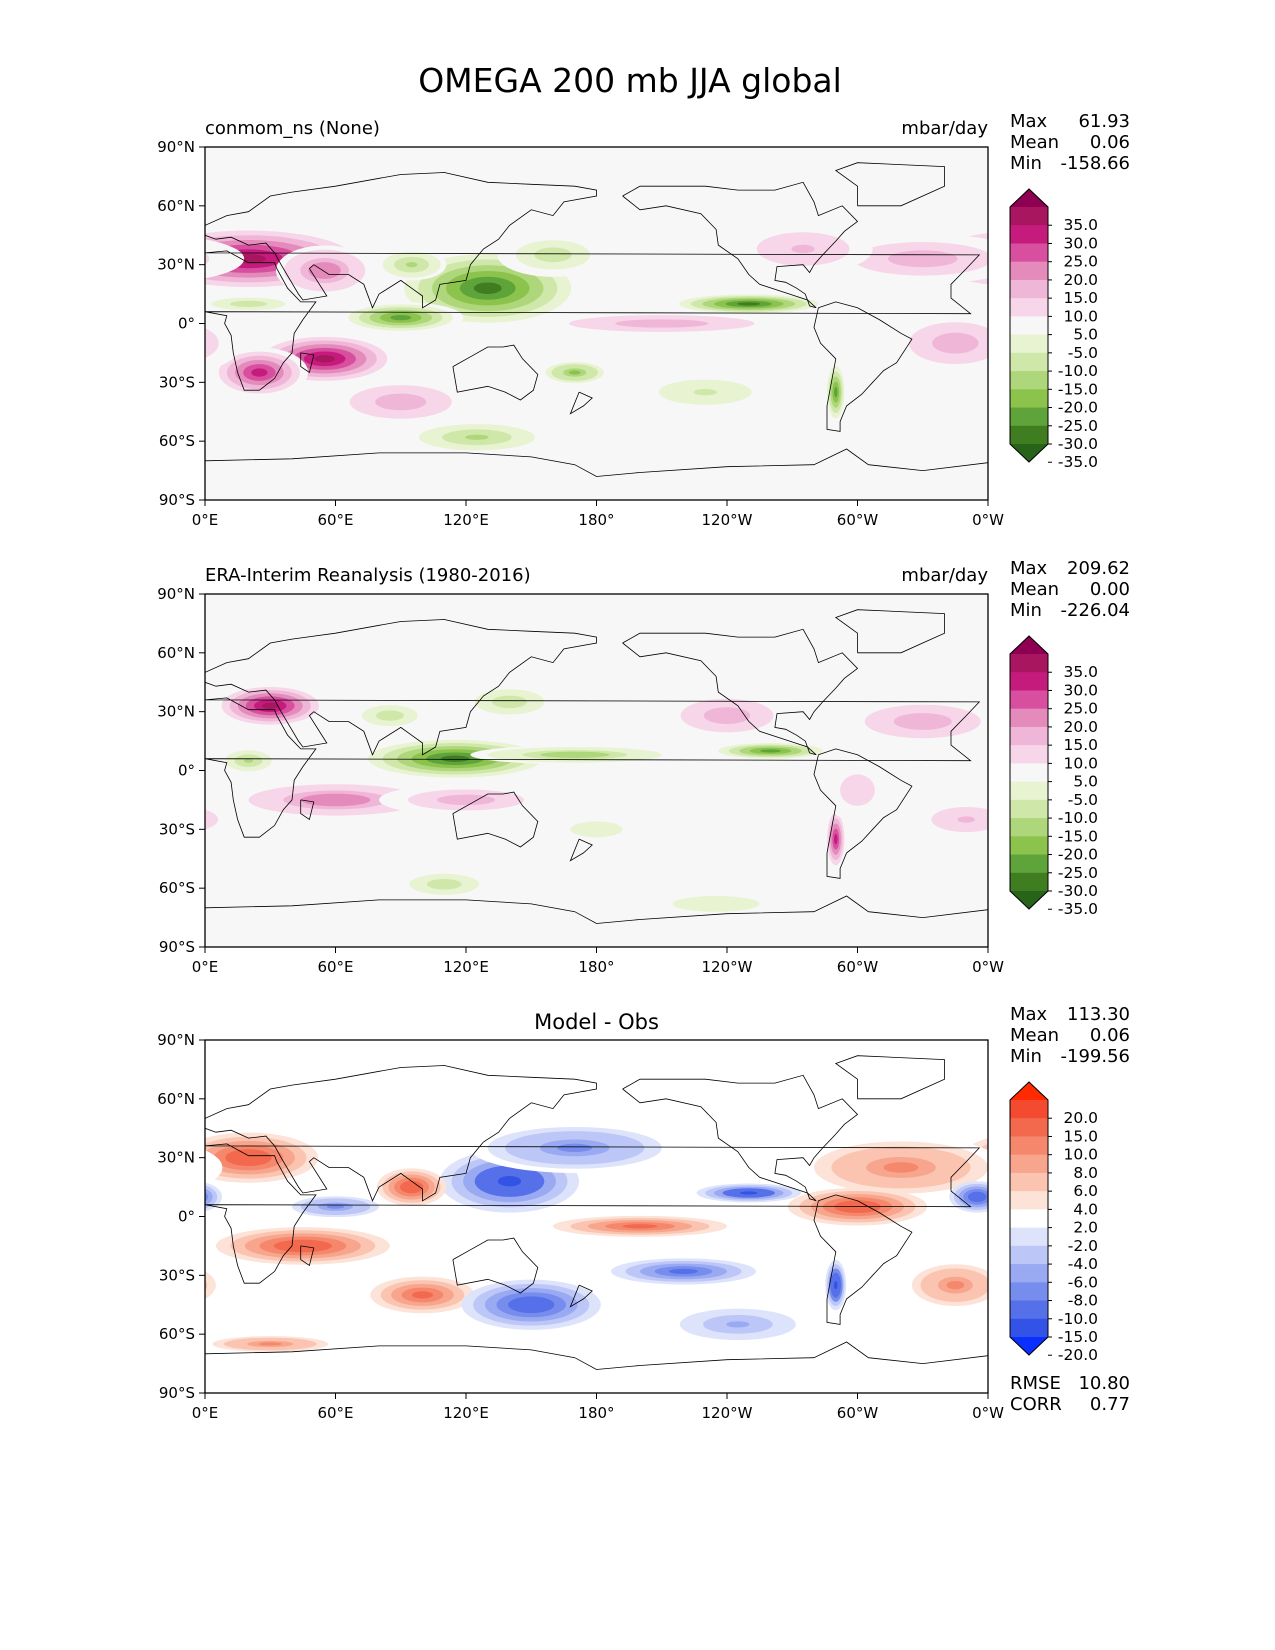 The image size is (1275, 1650). Describe the element at coordinates (1080, 672) in the screenshot. I see `colorbar-label: 35.0` at that location.